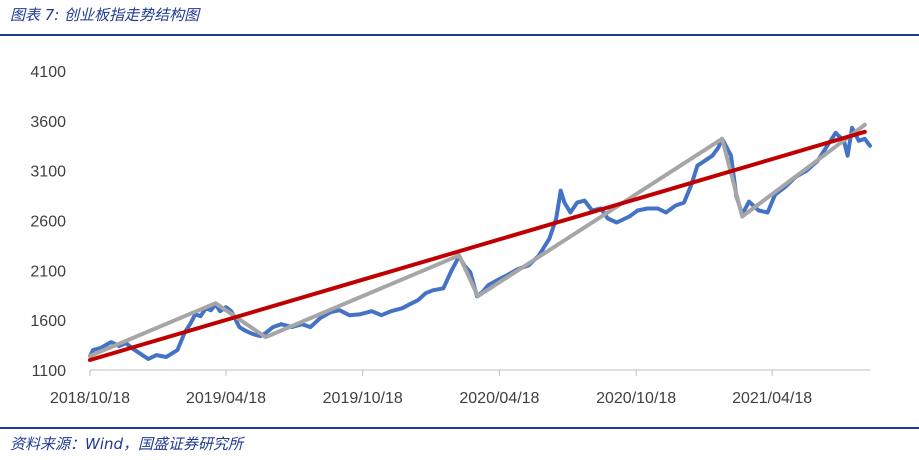 This screenshot has height=460, width=919. Describe the element at coordinates (90, 398) in the screenshot. I see `x-tick-label: 2018/10/18` at that location.